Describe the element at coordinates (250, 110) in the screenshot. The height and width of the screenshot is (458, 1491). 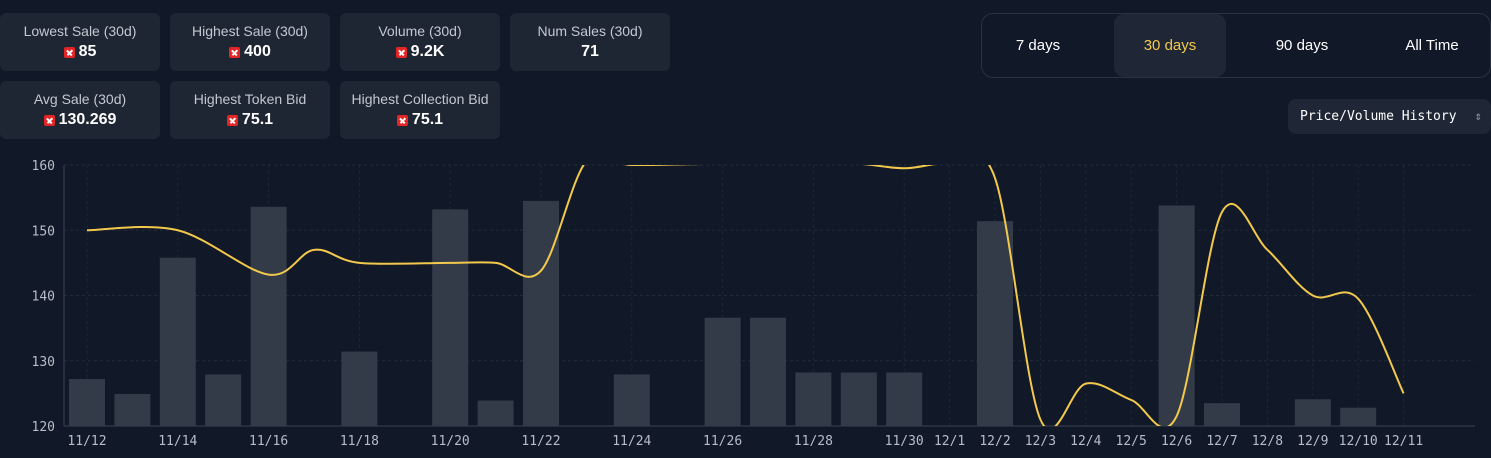
I see `stat-card: Highest Token Bid 75.1` at that location.